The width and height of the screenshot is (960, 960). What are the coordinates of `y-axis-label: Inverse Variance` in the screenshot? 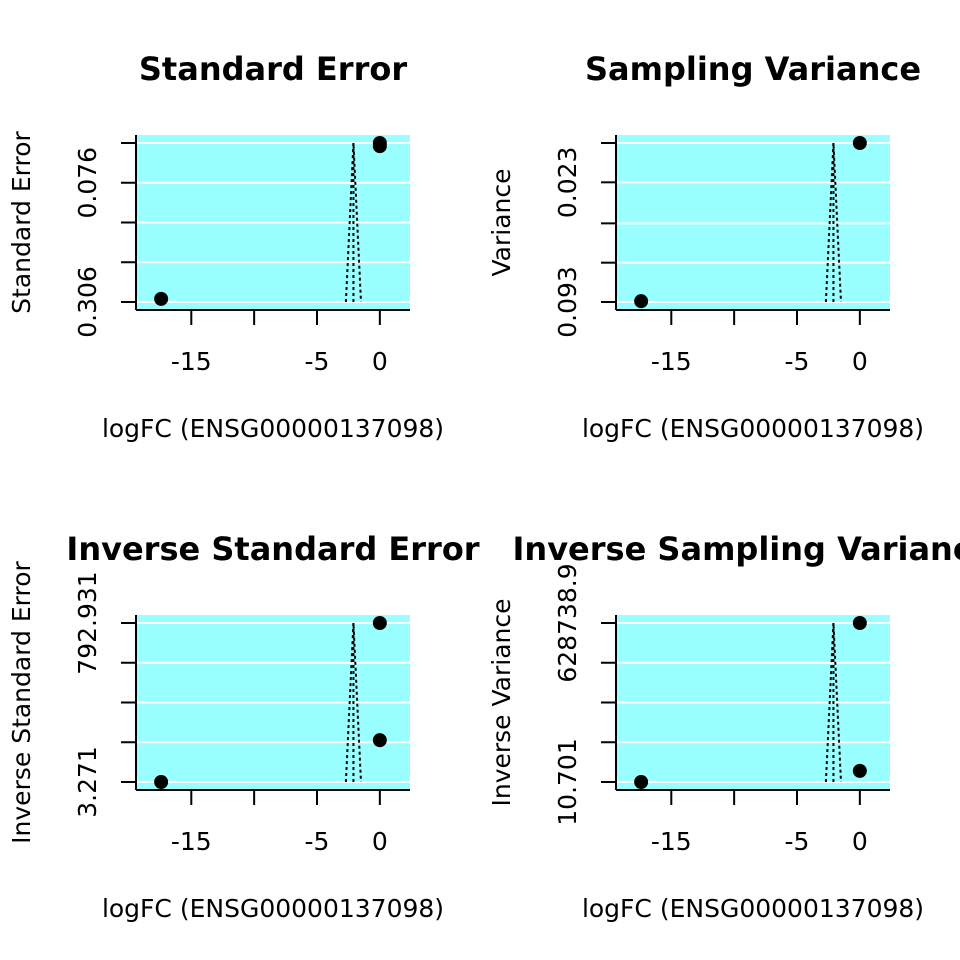 It's located at (501, 702).